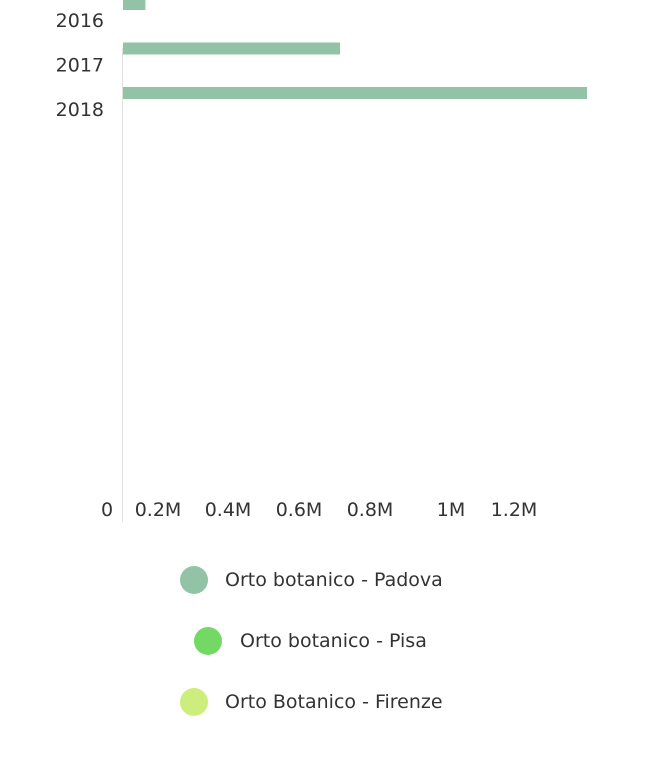 Image resolution: width=655 pixels, height=772 pixels. I want to click on bars-layer, so click(355, 49).